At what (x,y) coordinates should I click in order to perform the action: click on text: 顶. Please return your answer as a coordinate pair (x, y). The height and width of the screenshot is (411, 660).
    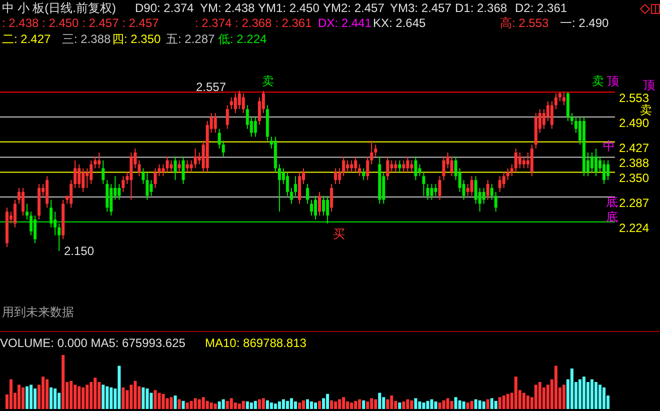
    Looking at the image, I should click on (649, 85).